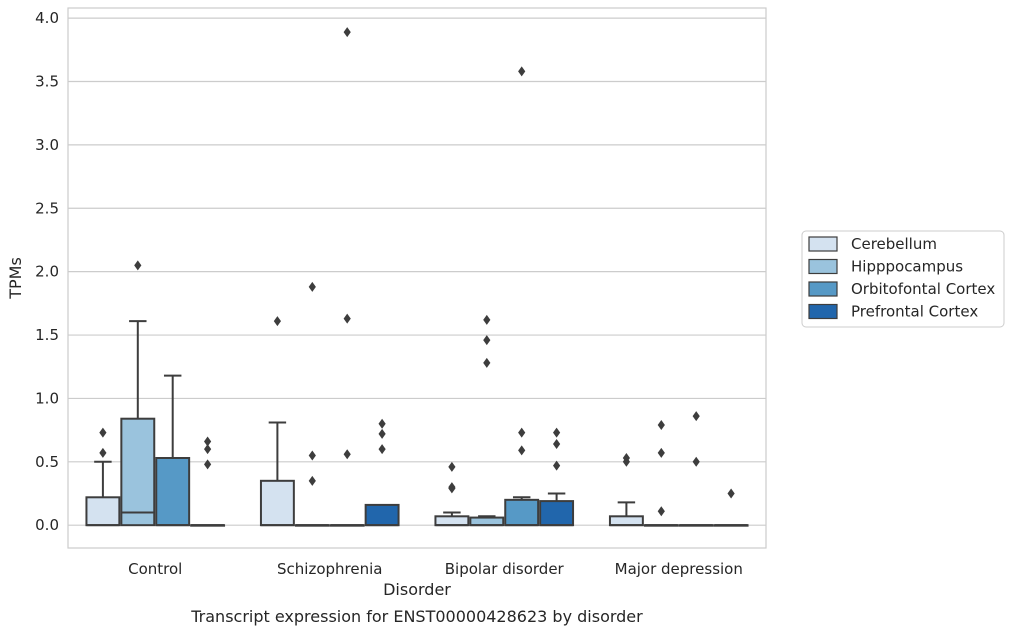  What do you see at coordinates (47, 208) in the screenshot?
I see `y-tick-label: 2.5` at bounding box center [47, 208].